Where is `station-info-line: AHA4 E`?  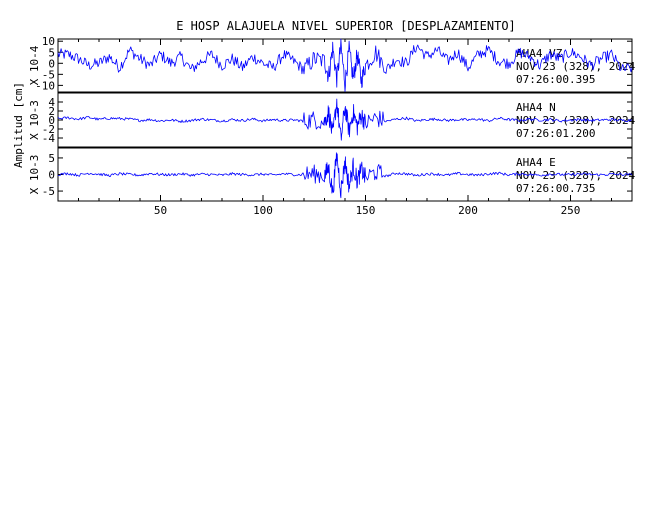
station-info-line: AHA4 E is located at coordinates (536, 162).